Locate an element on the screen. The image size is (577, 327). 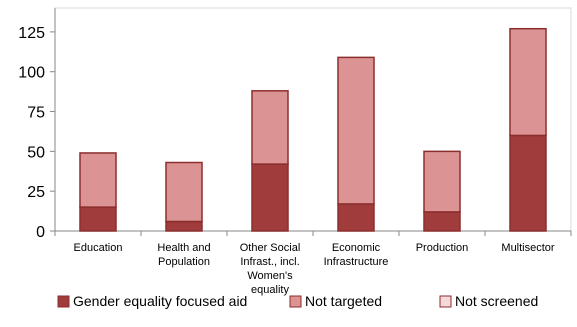
x-tick-label: Economic is located at coordinates (356, 248).